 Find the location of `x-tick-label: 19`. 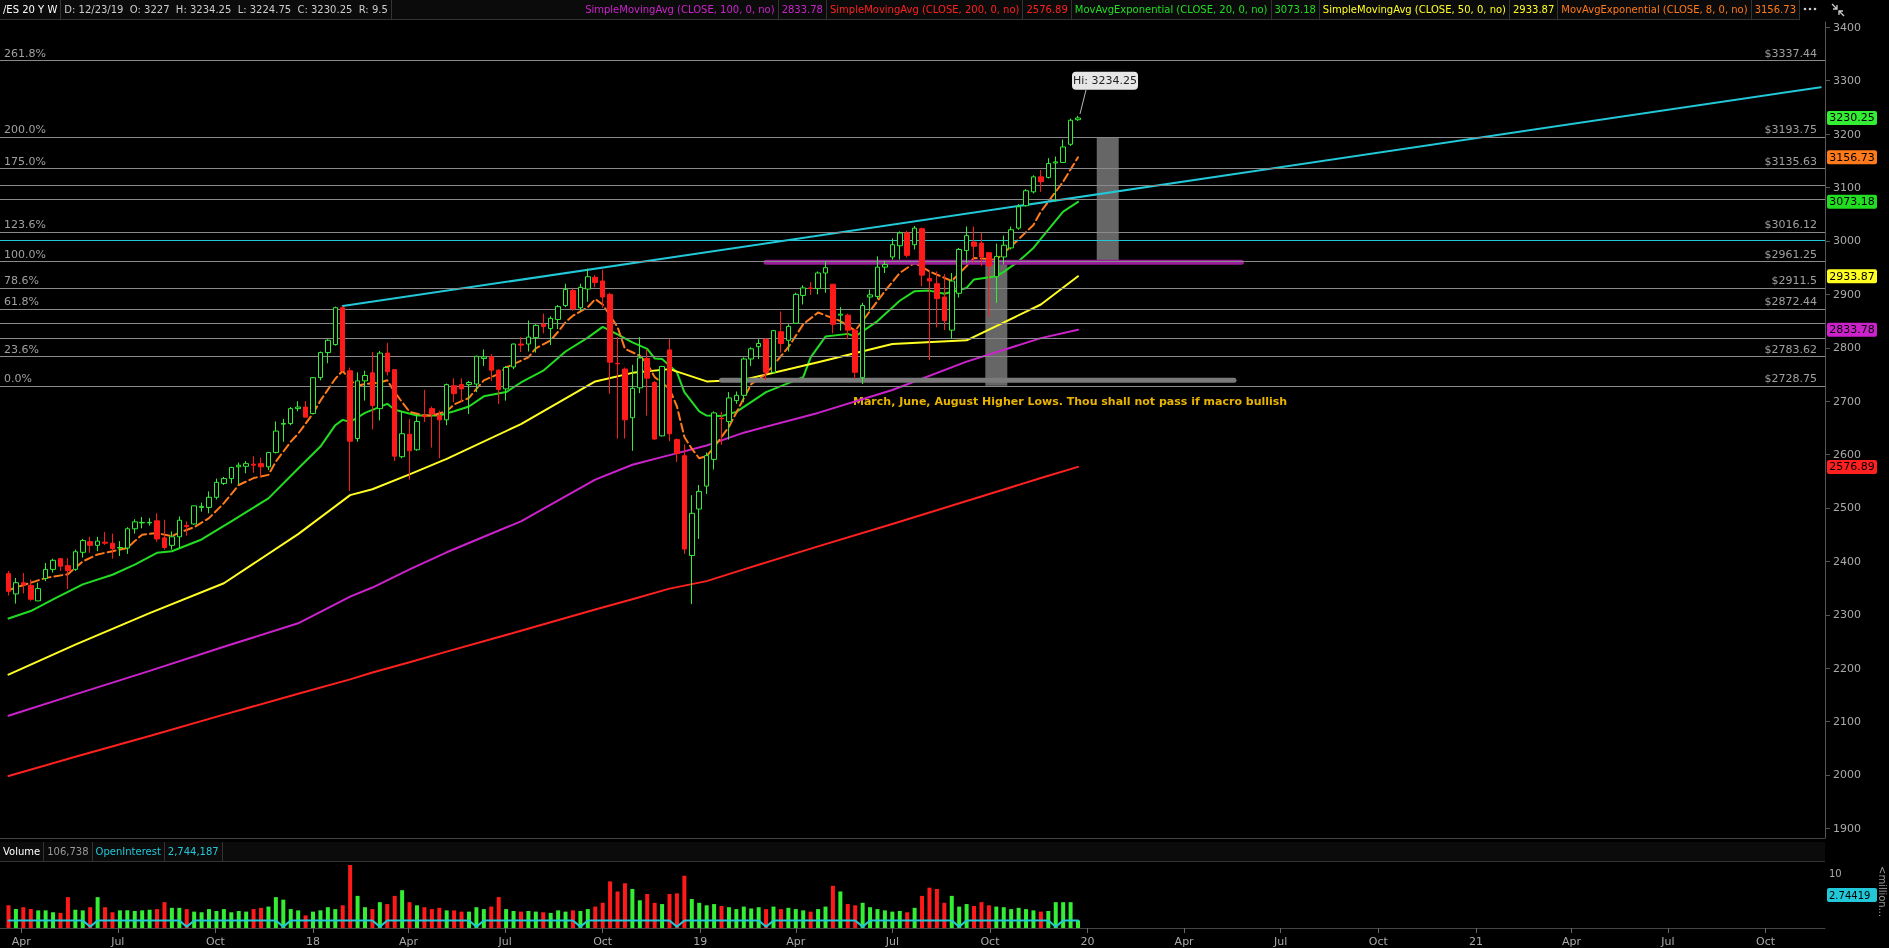

x-tick-label: 19 is located at coordinates (700, 941).